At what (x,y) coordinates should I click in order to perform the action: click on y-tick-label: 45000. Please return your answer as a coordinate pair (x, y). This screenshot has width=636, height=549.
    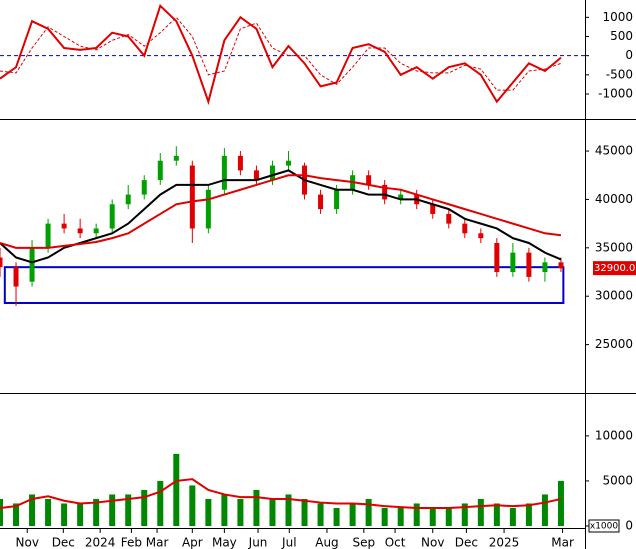
    Looking at the image, I should click on (614, 151).